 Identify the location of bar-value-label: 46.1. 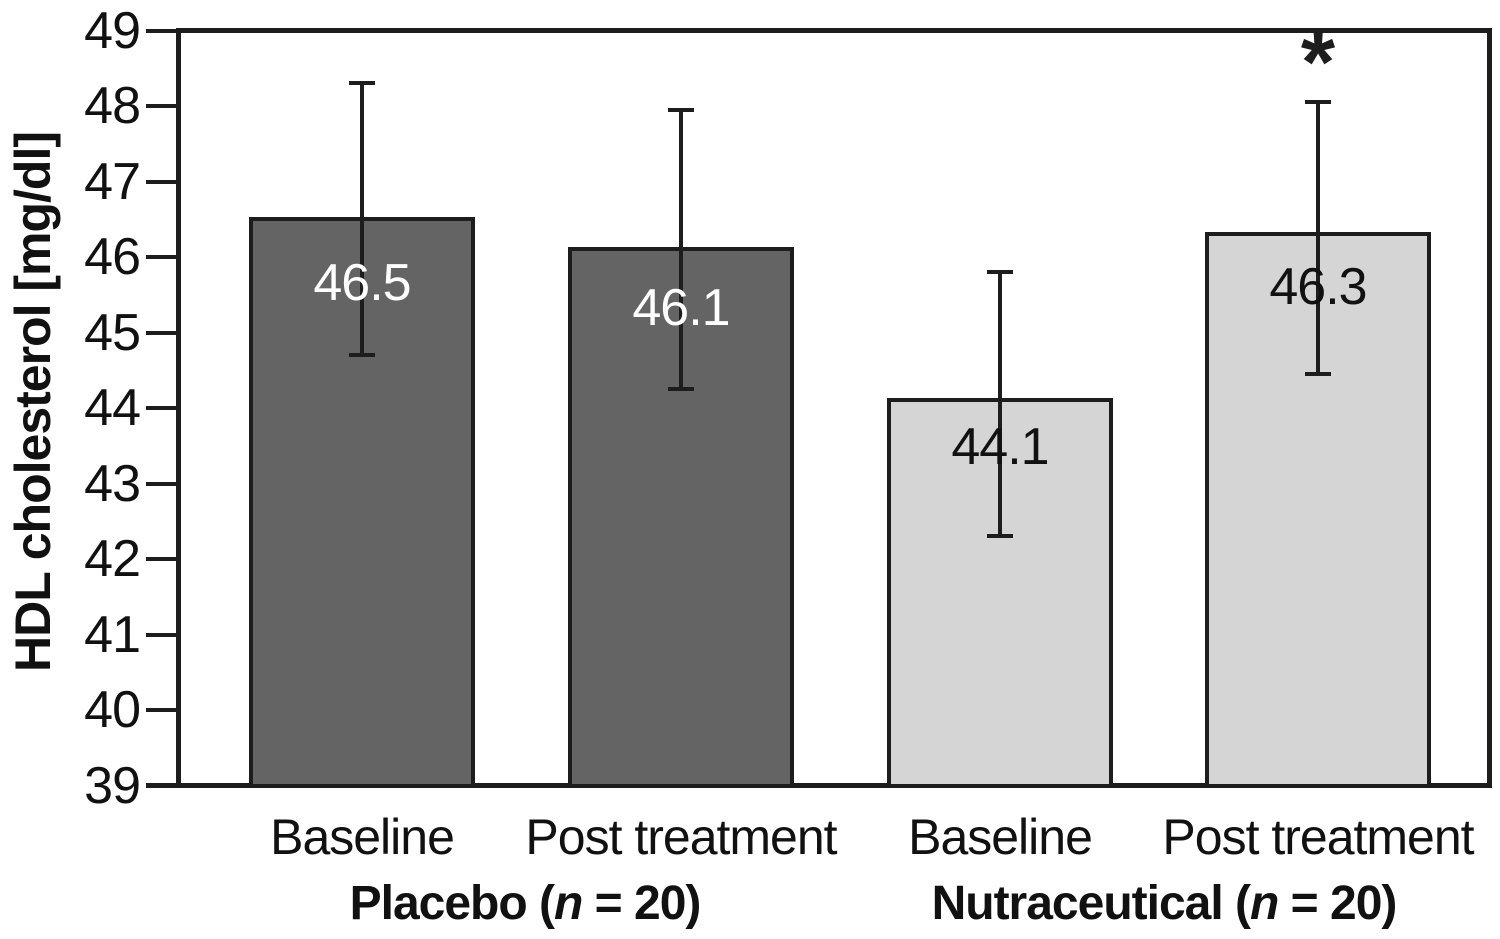
(681, 308).